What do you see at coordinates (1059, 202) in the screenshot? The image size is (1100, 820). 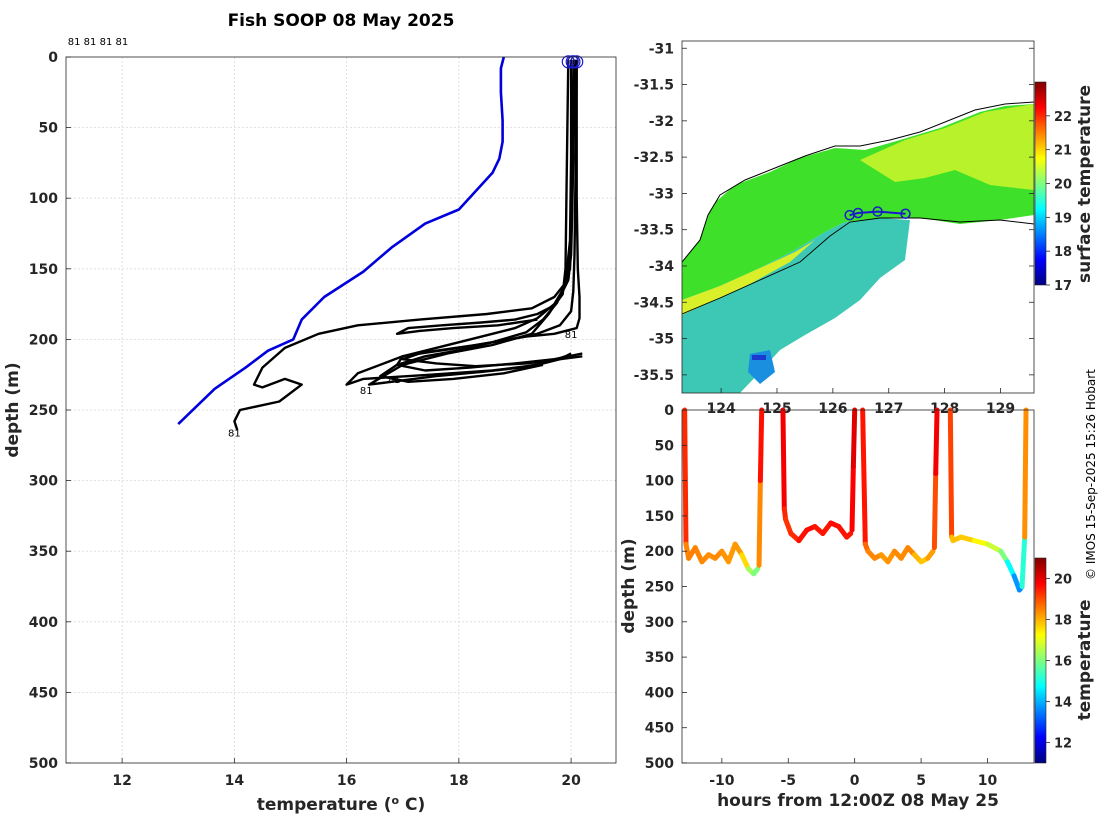 I see `sst-colorbar-ticks: 17 18 19 20 21 22` at bounding box center [1059, 202].